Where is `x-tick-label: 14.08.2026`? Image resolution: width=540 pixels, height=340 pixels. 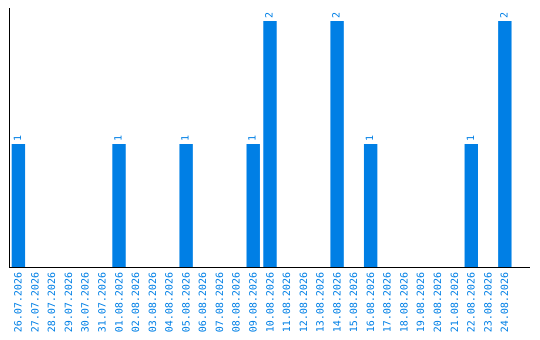 x-tick-label: 14.08.2026 is located at coordinates (338, 302).